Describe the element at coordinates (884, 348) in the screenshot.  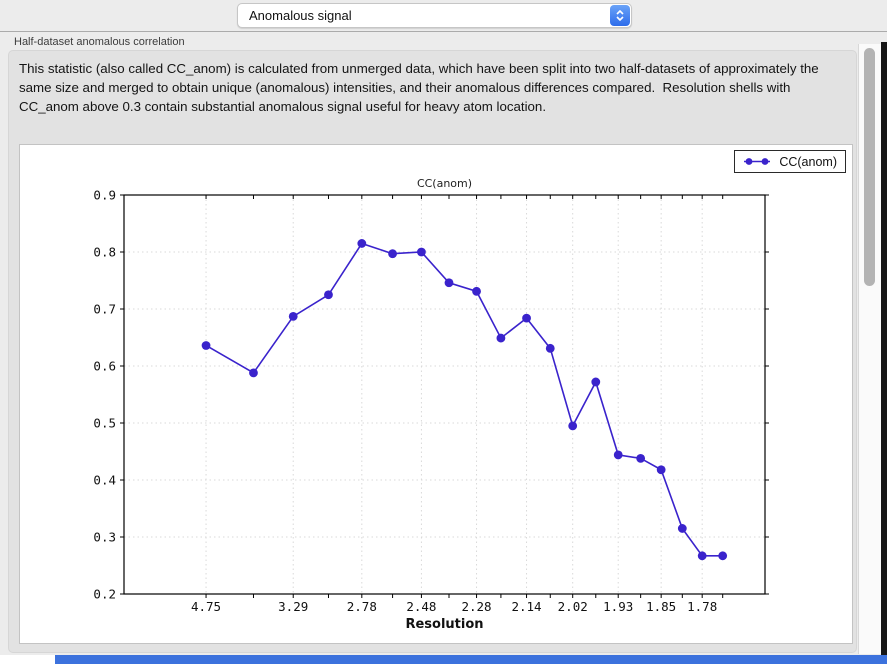
I see `background-window-edge` at that location.